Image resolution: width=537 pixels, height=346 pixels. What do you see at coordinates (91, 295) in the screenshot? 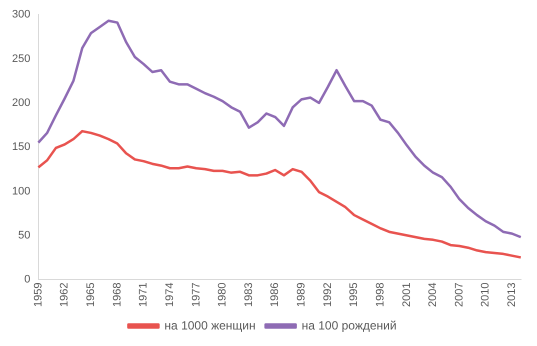
I see `x-tick-label: 1965` at bounding box center [91, 295].